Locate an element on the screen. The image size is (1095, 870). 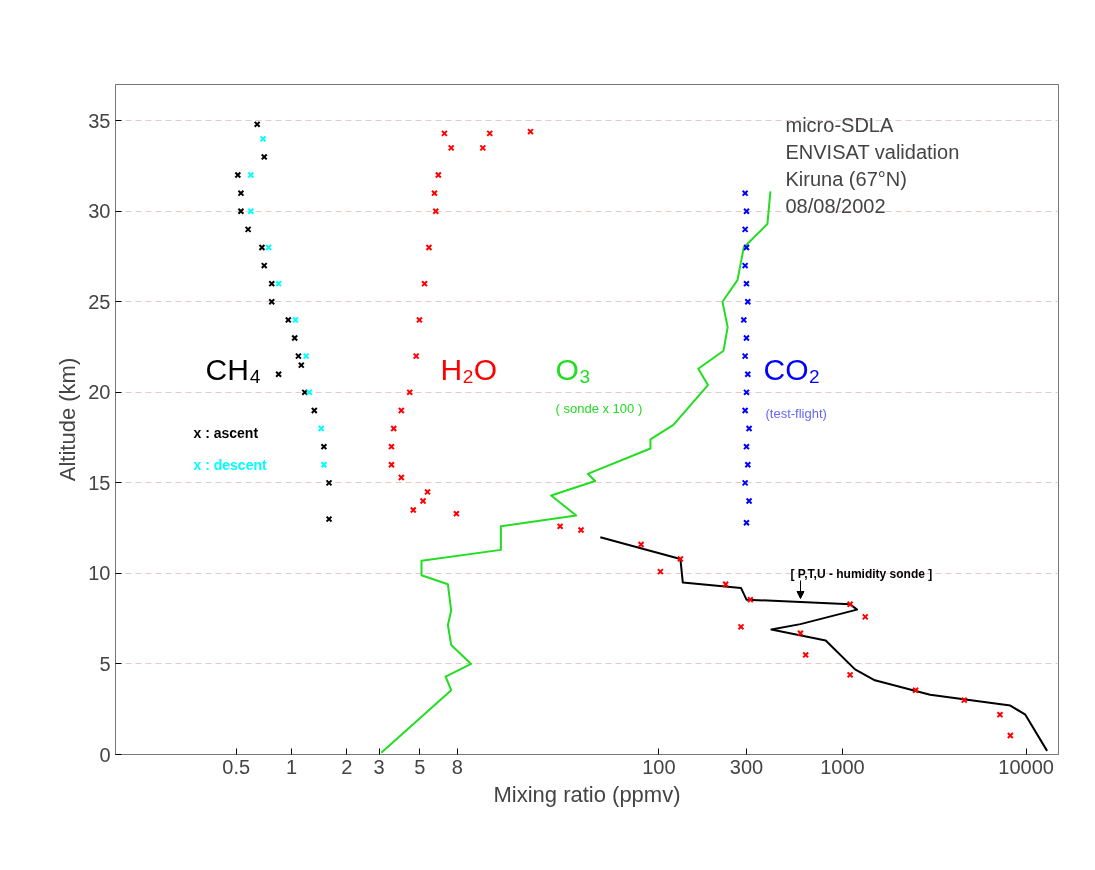
y-axis-title: Altitude (km) is located at coordinates (68, 419).